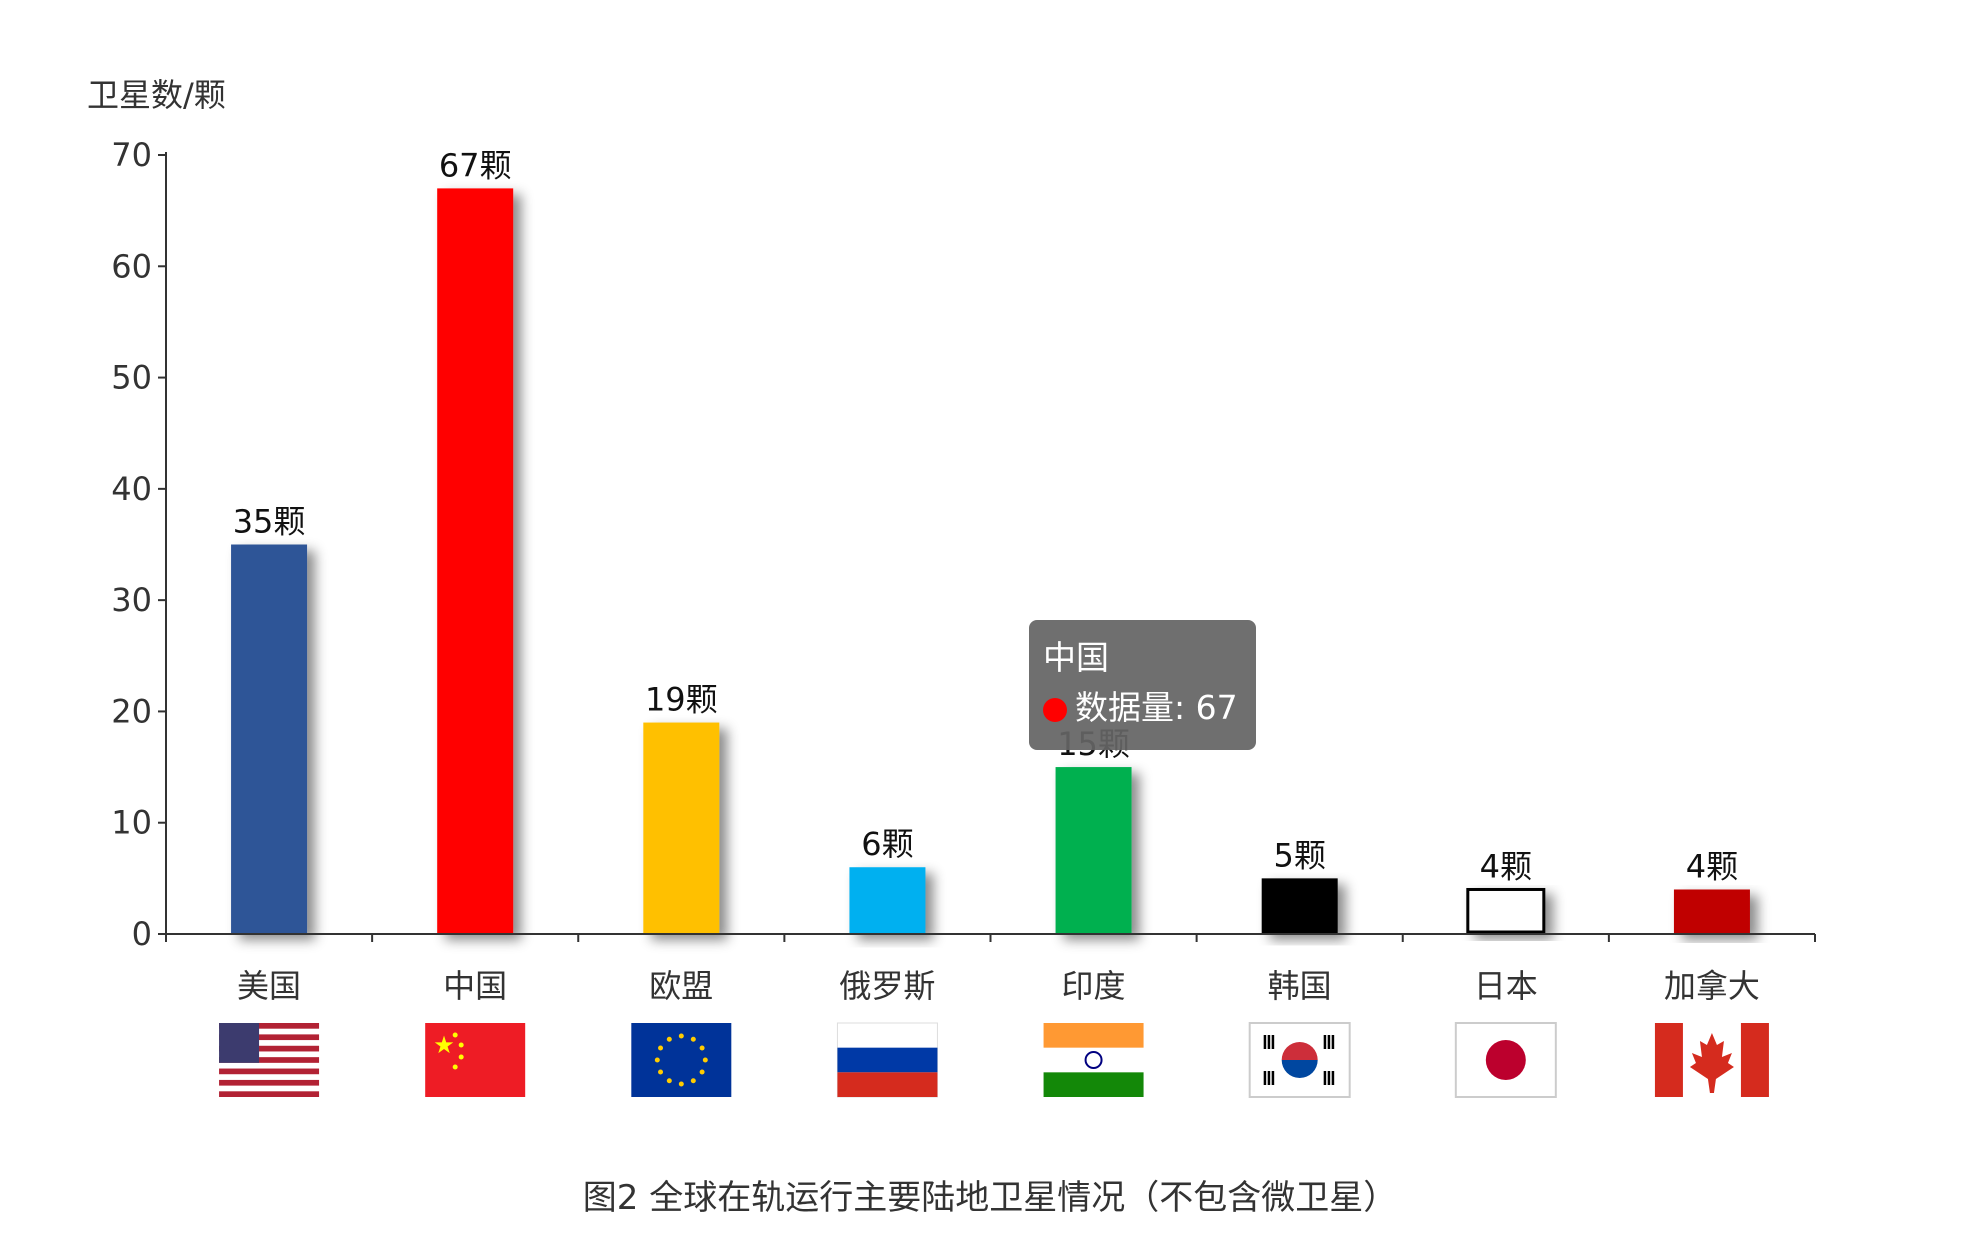 Image resolution: width=1980 pixels, height=1246 pixels. Describe the element at coordinates (1300, 855) in the screenshot. I see `data-label: 5颗` at that location.